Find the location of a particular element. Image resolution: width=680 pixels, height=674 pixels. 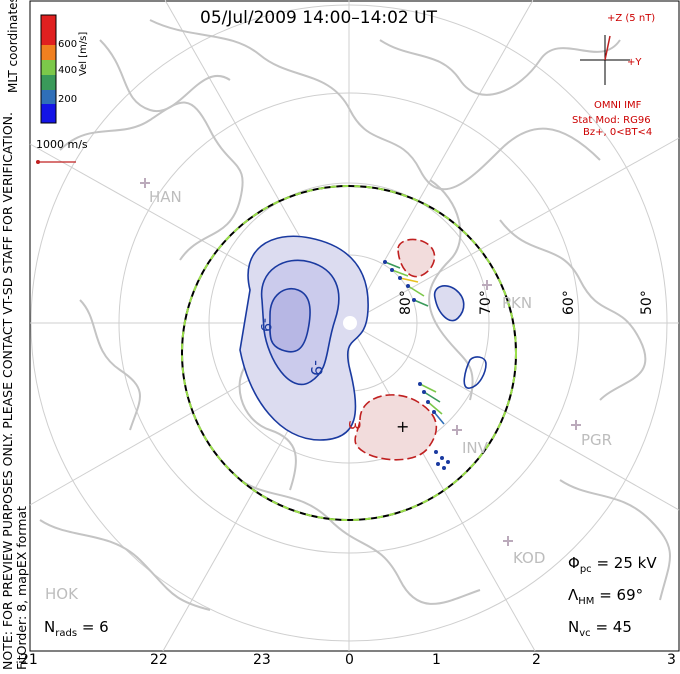

vector-origins is located at coordinates (416, 365).